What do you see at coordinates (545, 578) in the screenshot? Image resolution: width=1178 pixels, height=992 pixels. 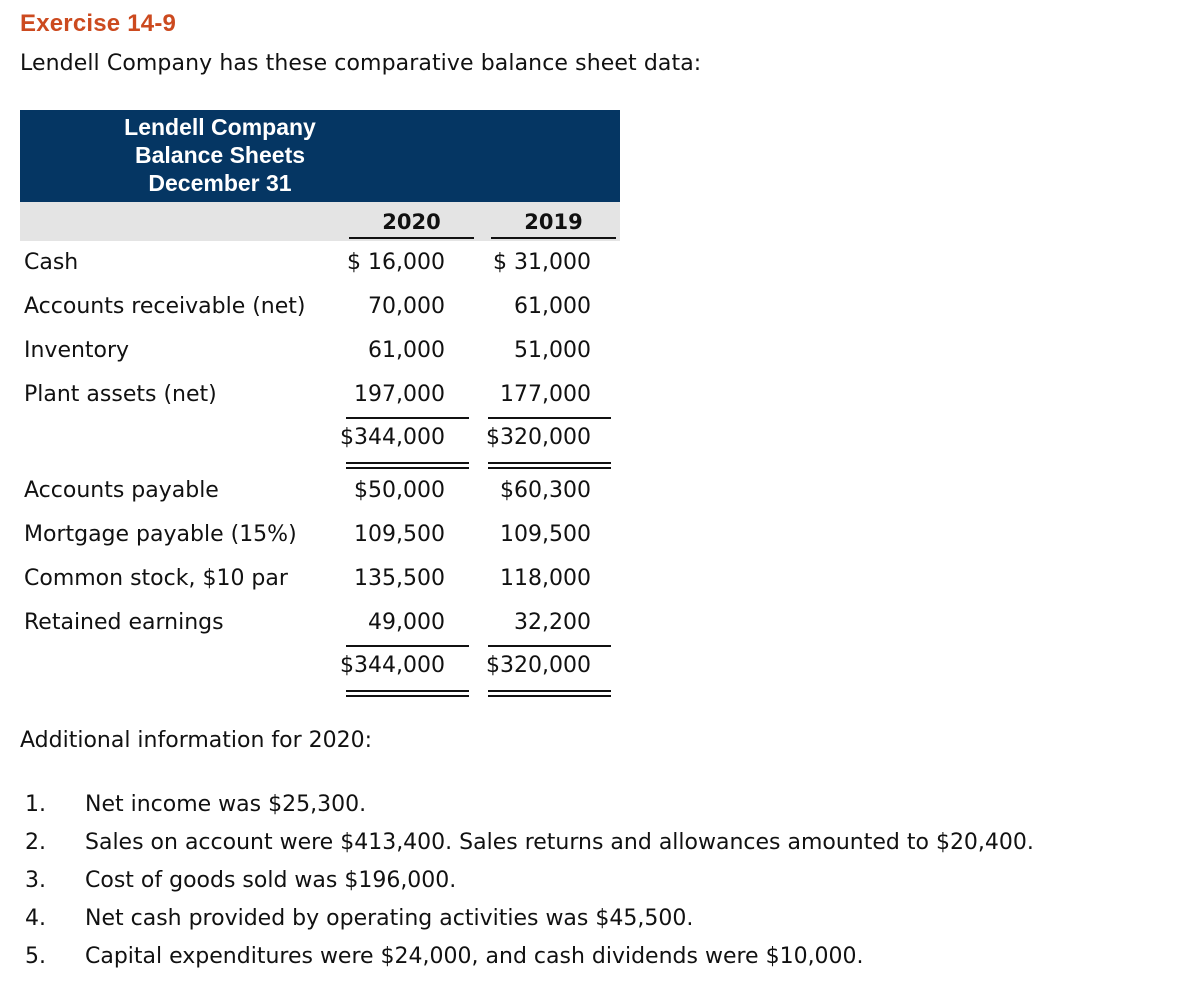 I see `value-2019: 118,000` at bounding box center [545, 578].